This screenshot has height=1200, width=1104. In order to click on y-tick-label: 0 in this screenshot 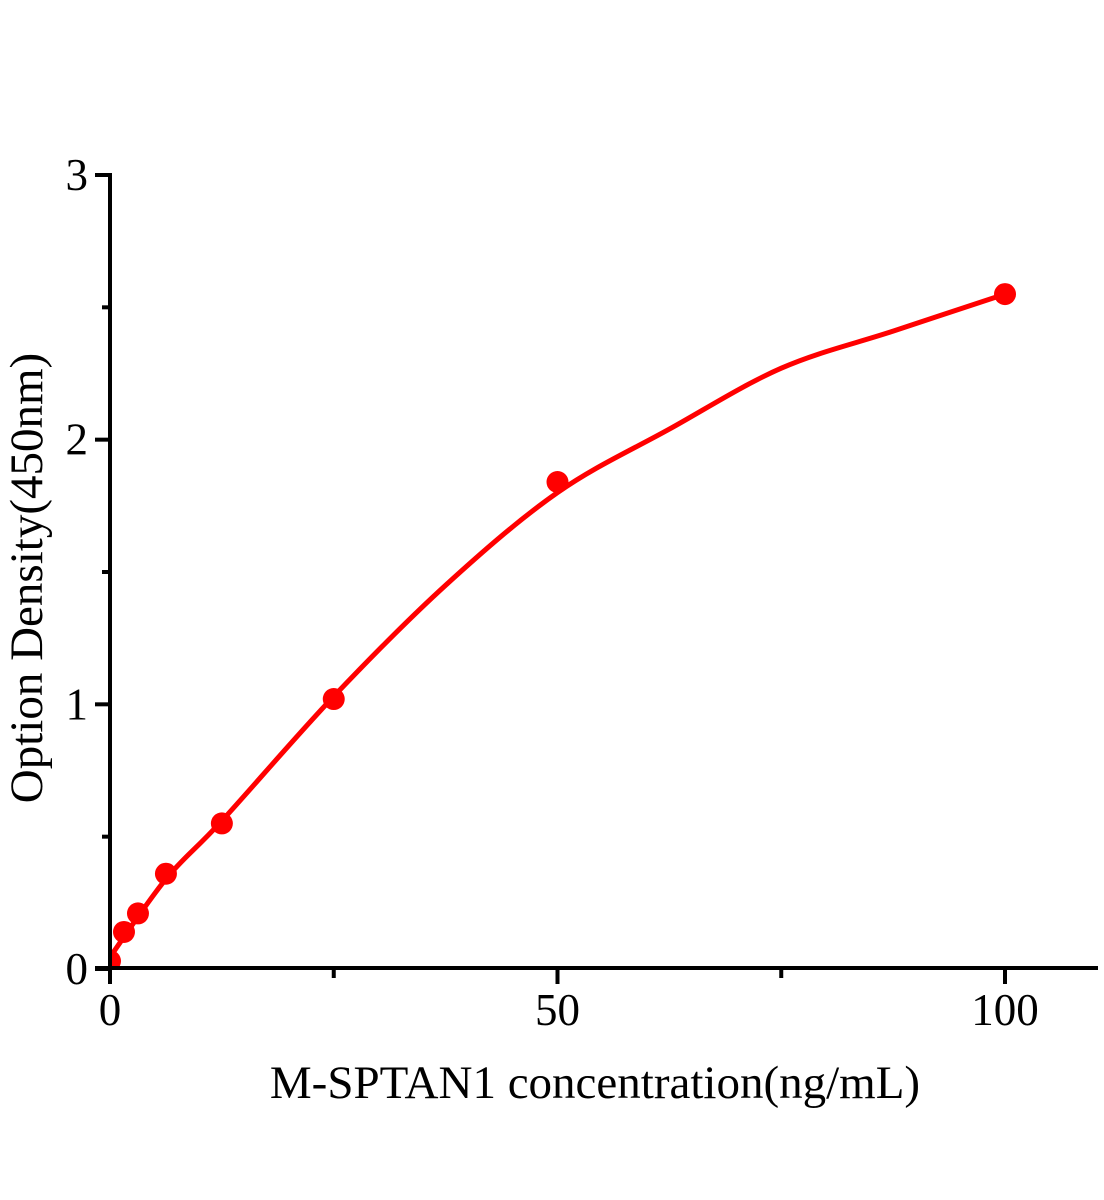, I will do `click(77, 969)`.